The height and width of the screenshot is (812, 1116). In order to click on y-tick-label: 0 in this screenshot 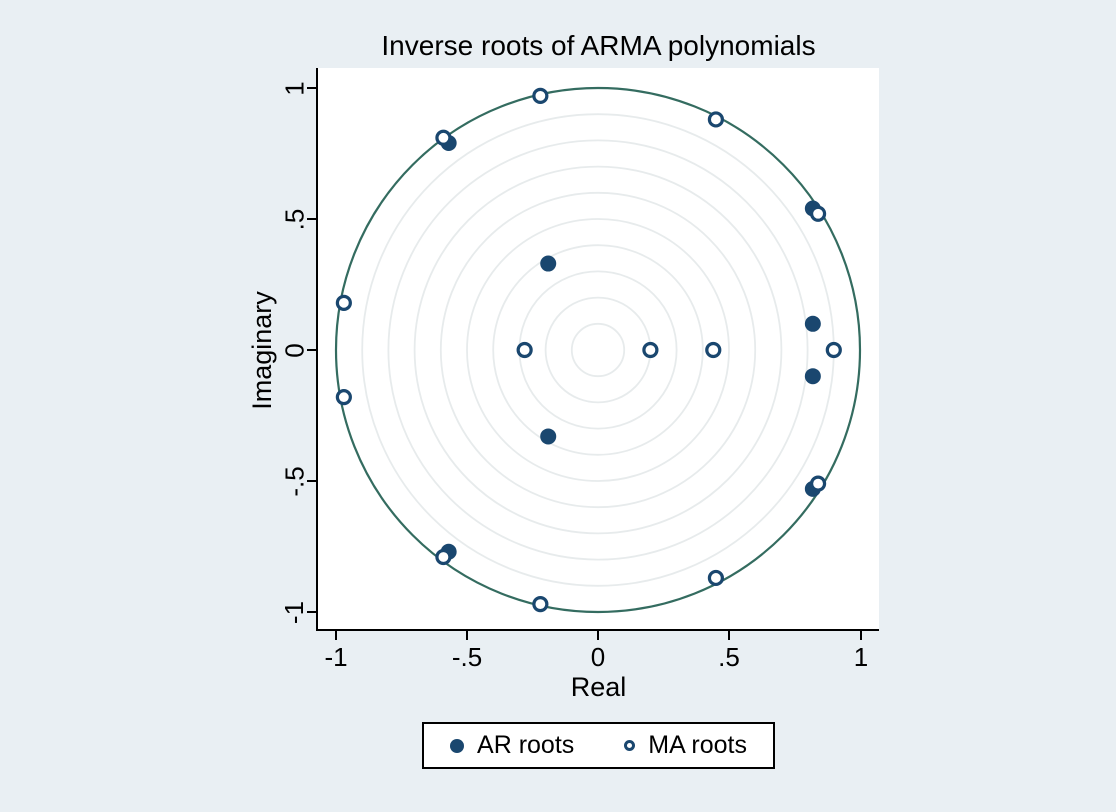, I will do `click(294, 350)`.